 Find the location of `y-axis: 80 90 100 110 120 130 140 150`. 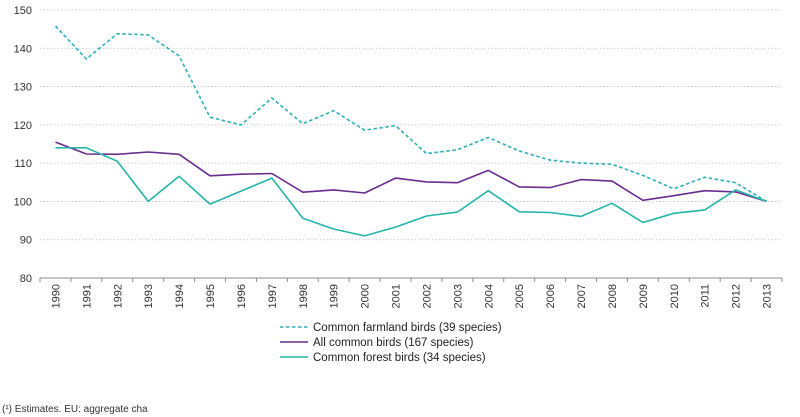

y-axis: 80 90 100 110 120 130 140 150 is located at coordinates (23, 145).